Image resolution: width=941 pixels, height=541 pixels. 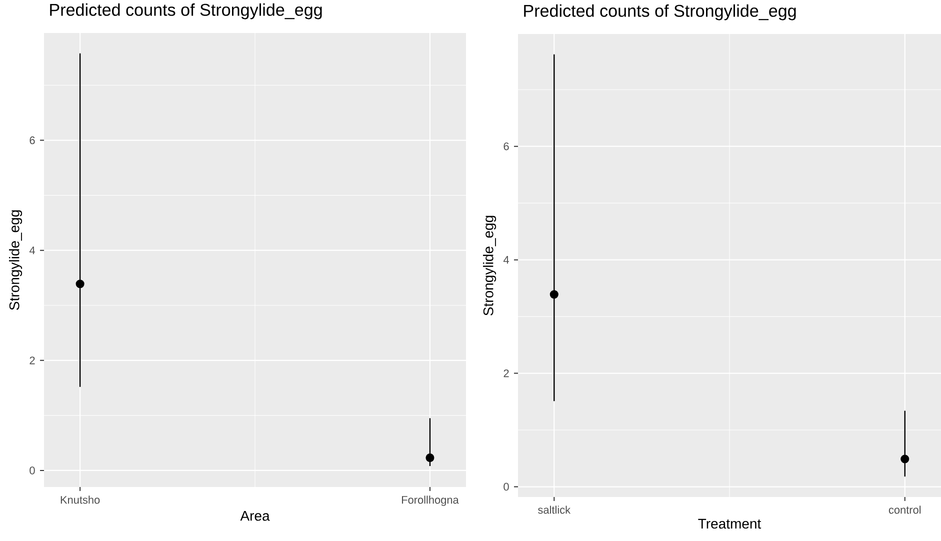 I want to click on x-tick-label: control, so click(x=904, y=510).